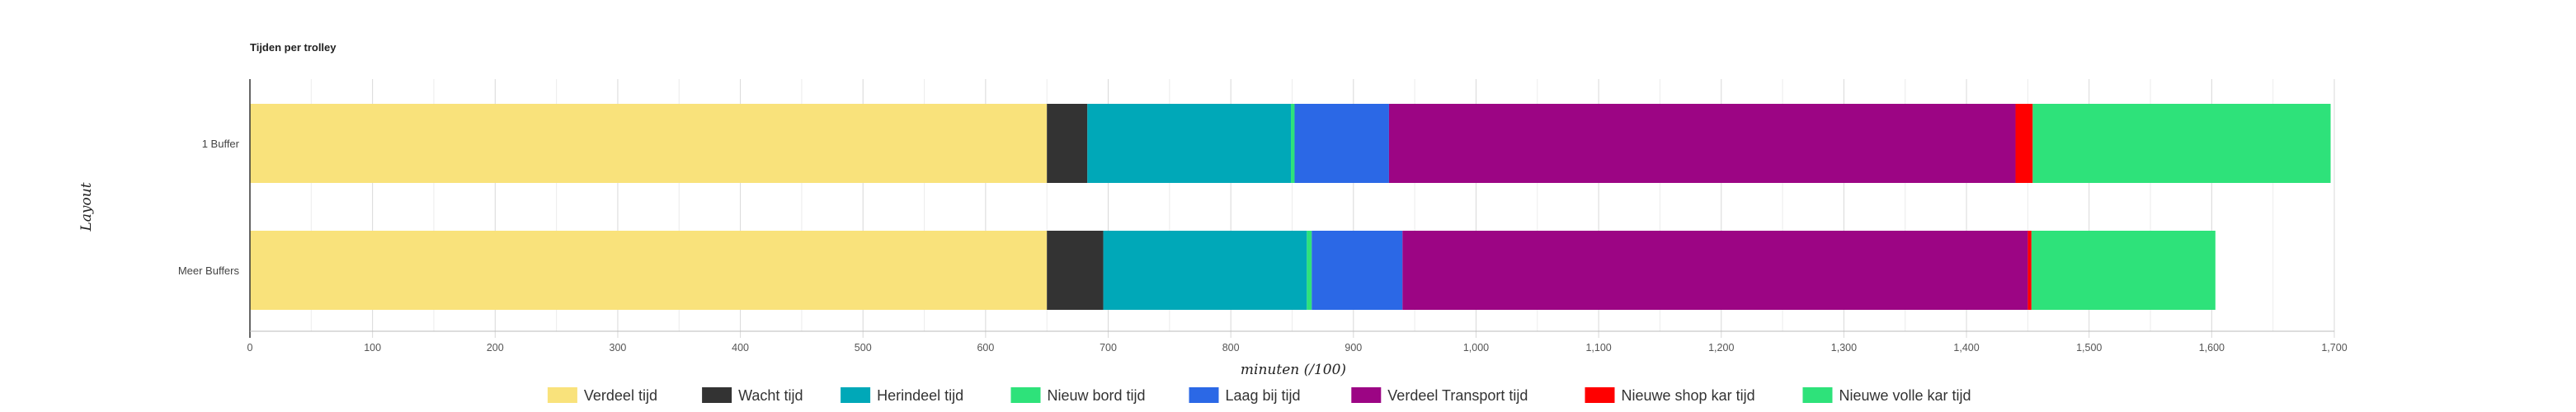  I want to click on x-tick-label: 1,000, so click(1476, 347).